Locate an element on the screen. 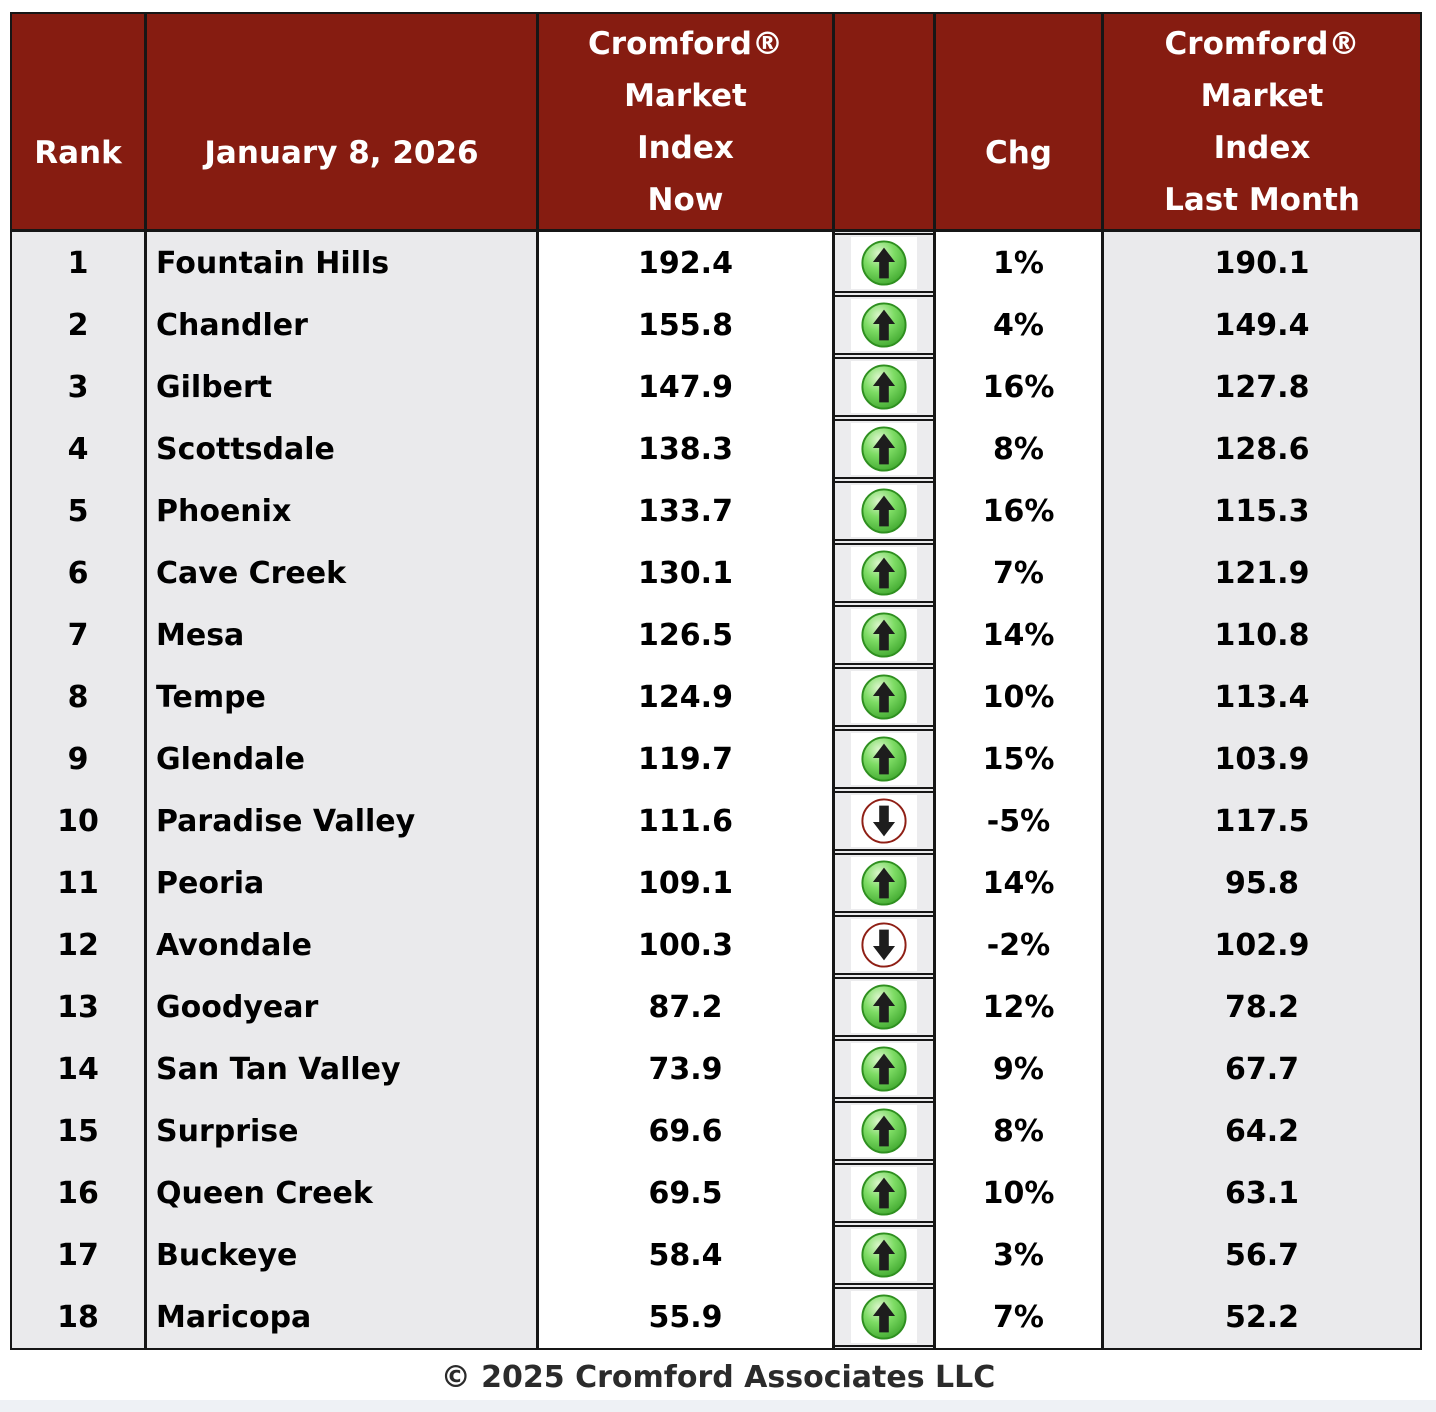 The width and height of the screenshot is (1436, 1412). index-now-cell: 126.5 is located at coordinates (687, 635).